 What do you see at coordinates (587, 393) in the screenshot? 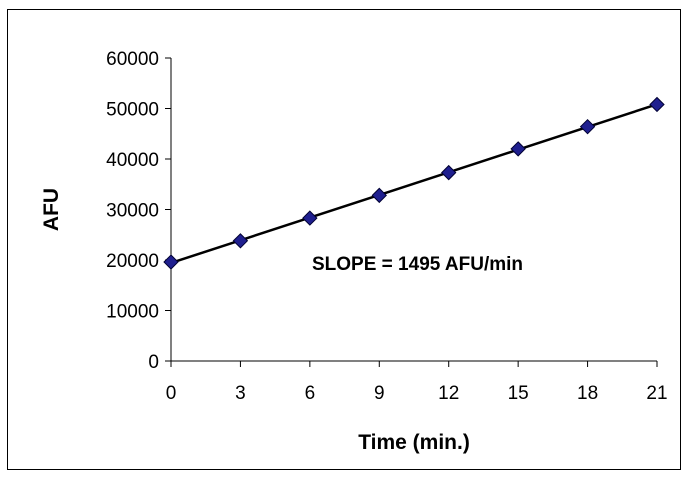
I see `x-tick-label: 18` at bounding box center [587, 393].